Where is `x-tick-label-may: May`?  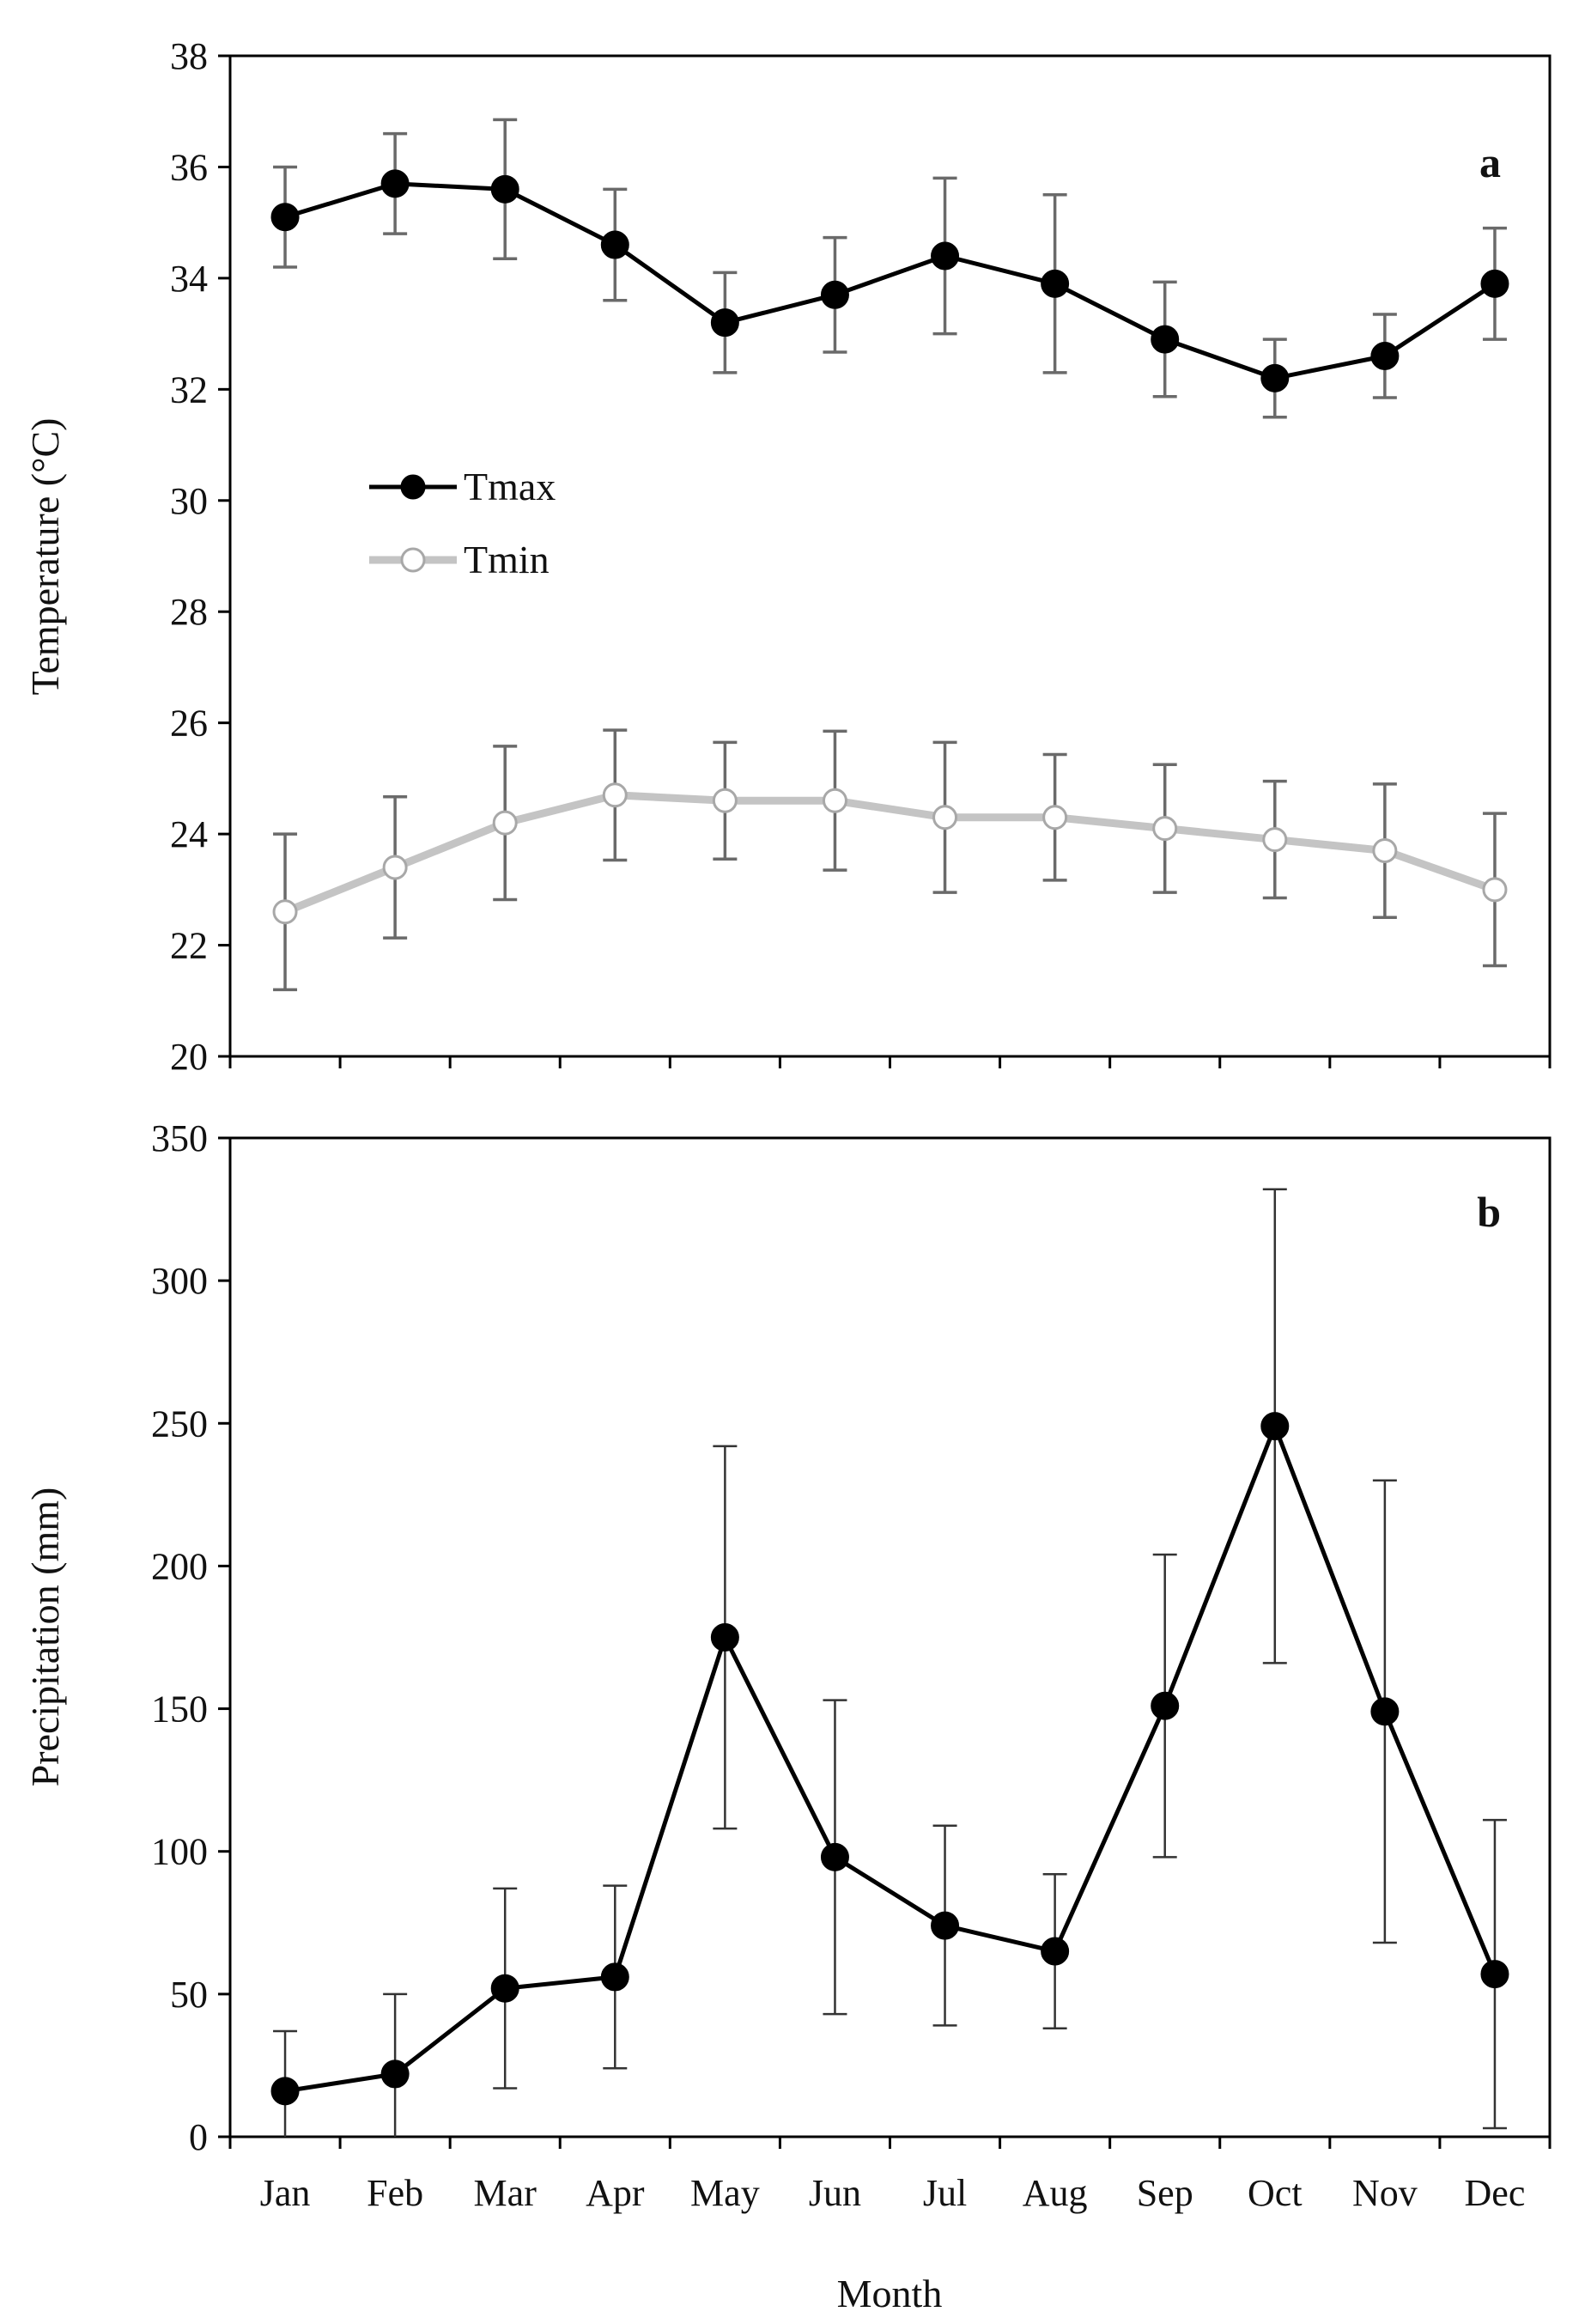 x-tick-label-may: May is located at coordinates (725, 2193).